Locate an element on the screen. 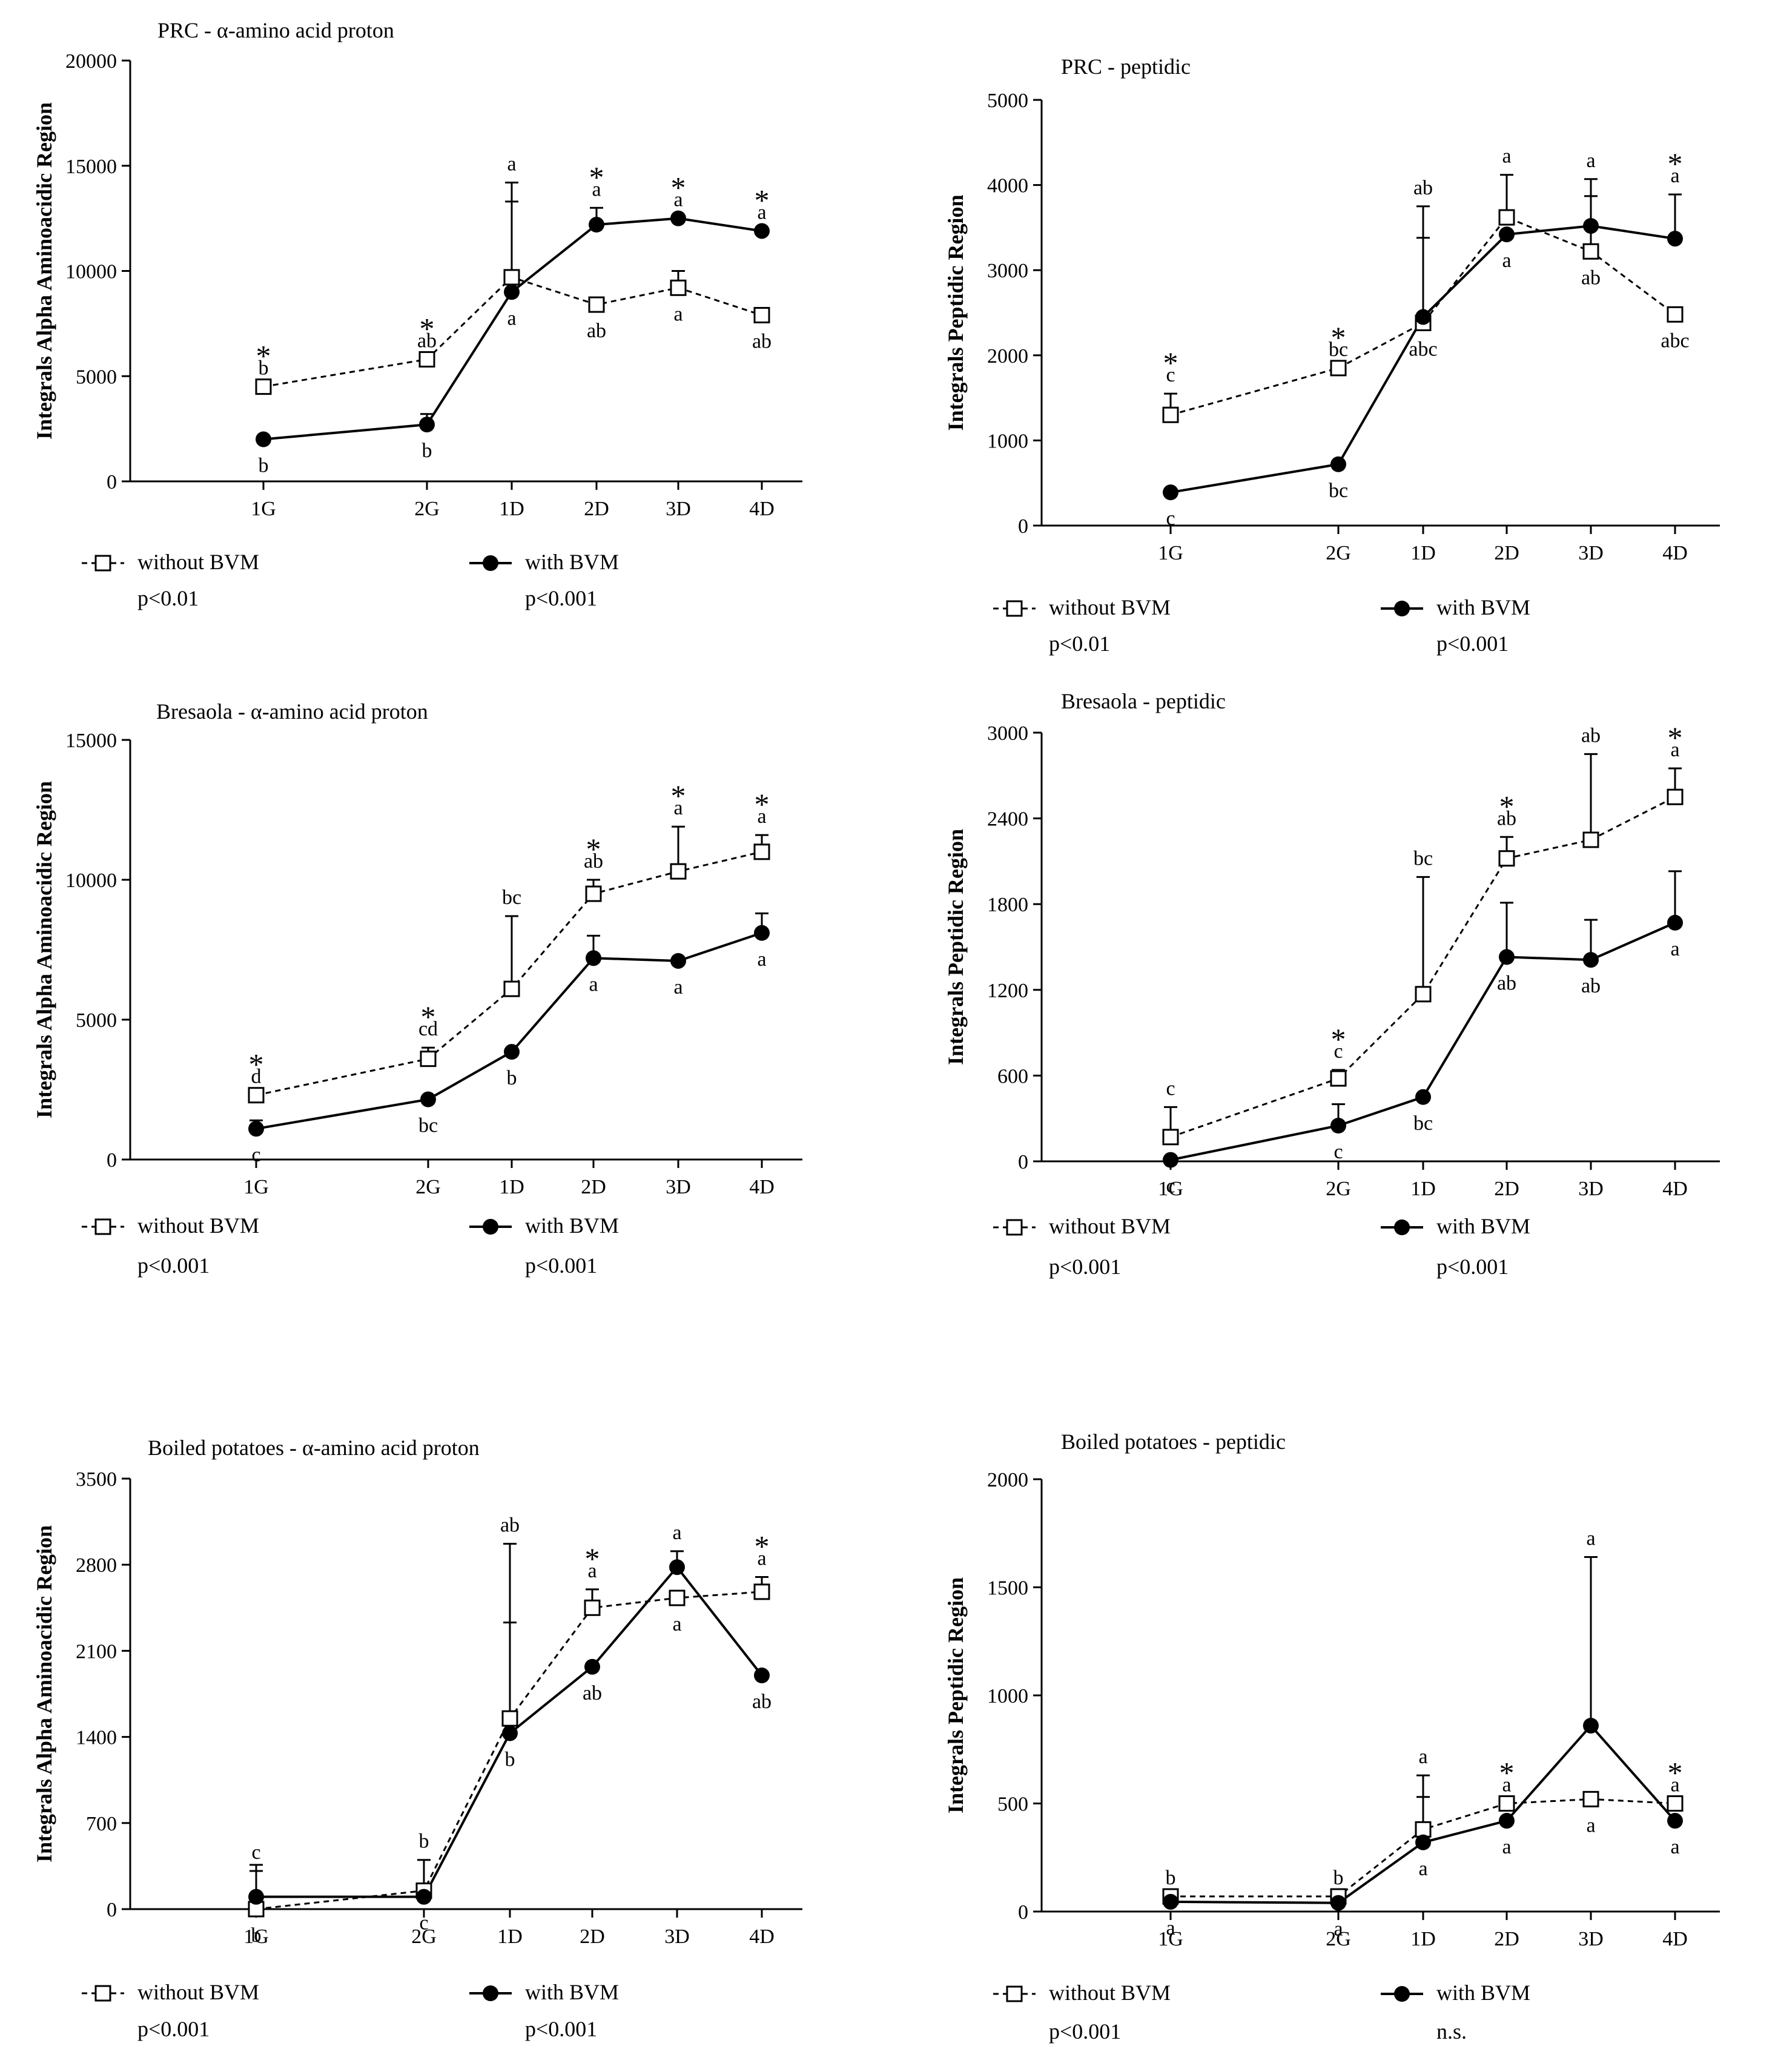 This screenshot has width=1778, height=2072. legend-label-without-bvm: without BVM is located at coordinates (1110, 1993).